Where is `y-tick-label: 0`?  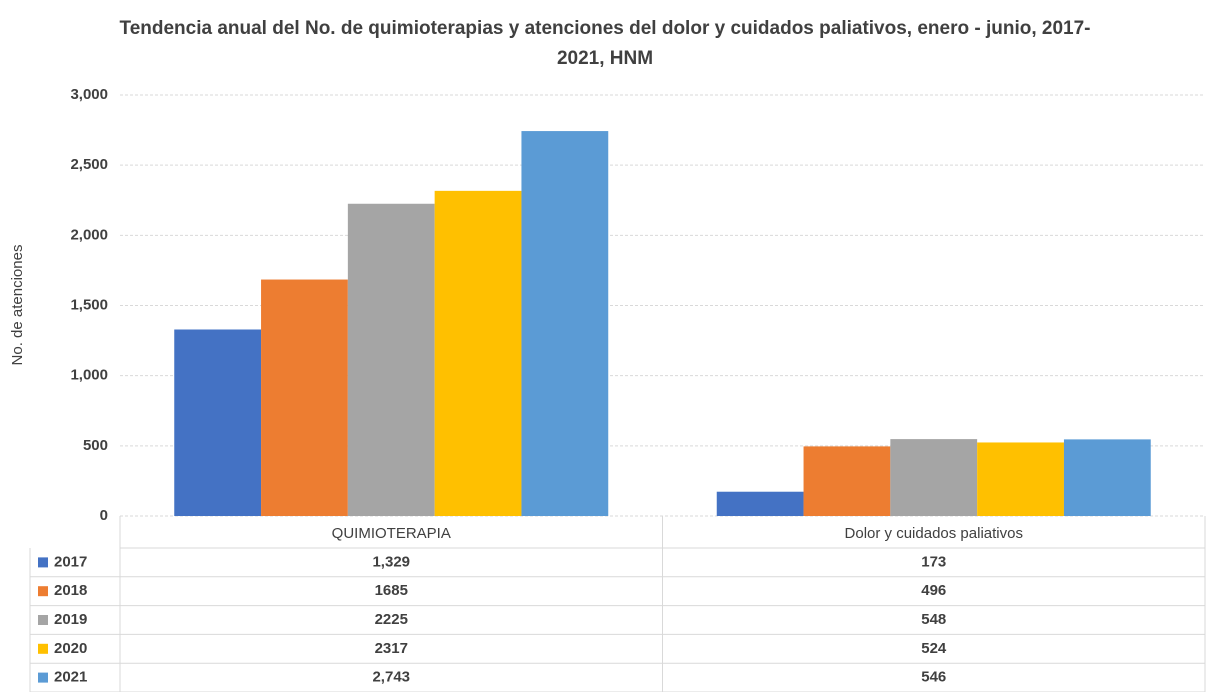 y-tick-label: 0 is located at coordinates (104, 515).